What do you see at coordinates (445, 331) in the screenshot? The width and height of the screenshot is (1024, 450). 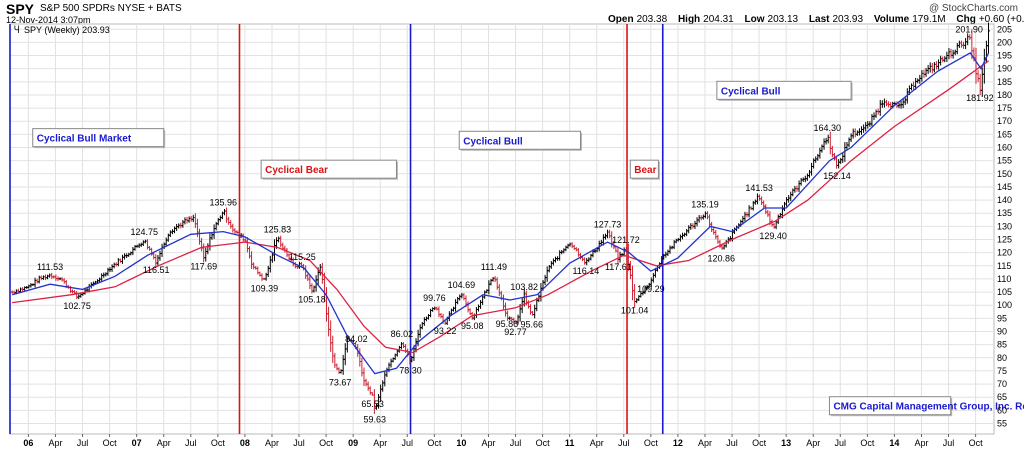 I see `data-label: 93.22` at bounding box center [445, 331].